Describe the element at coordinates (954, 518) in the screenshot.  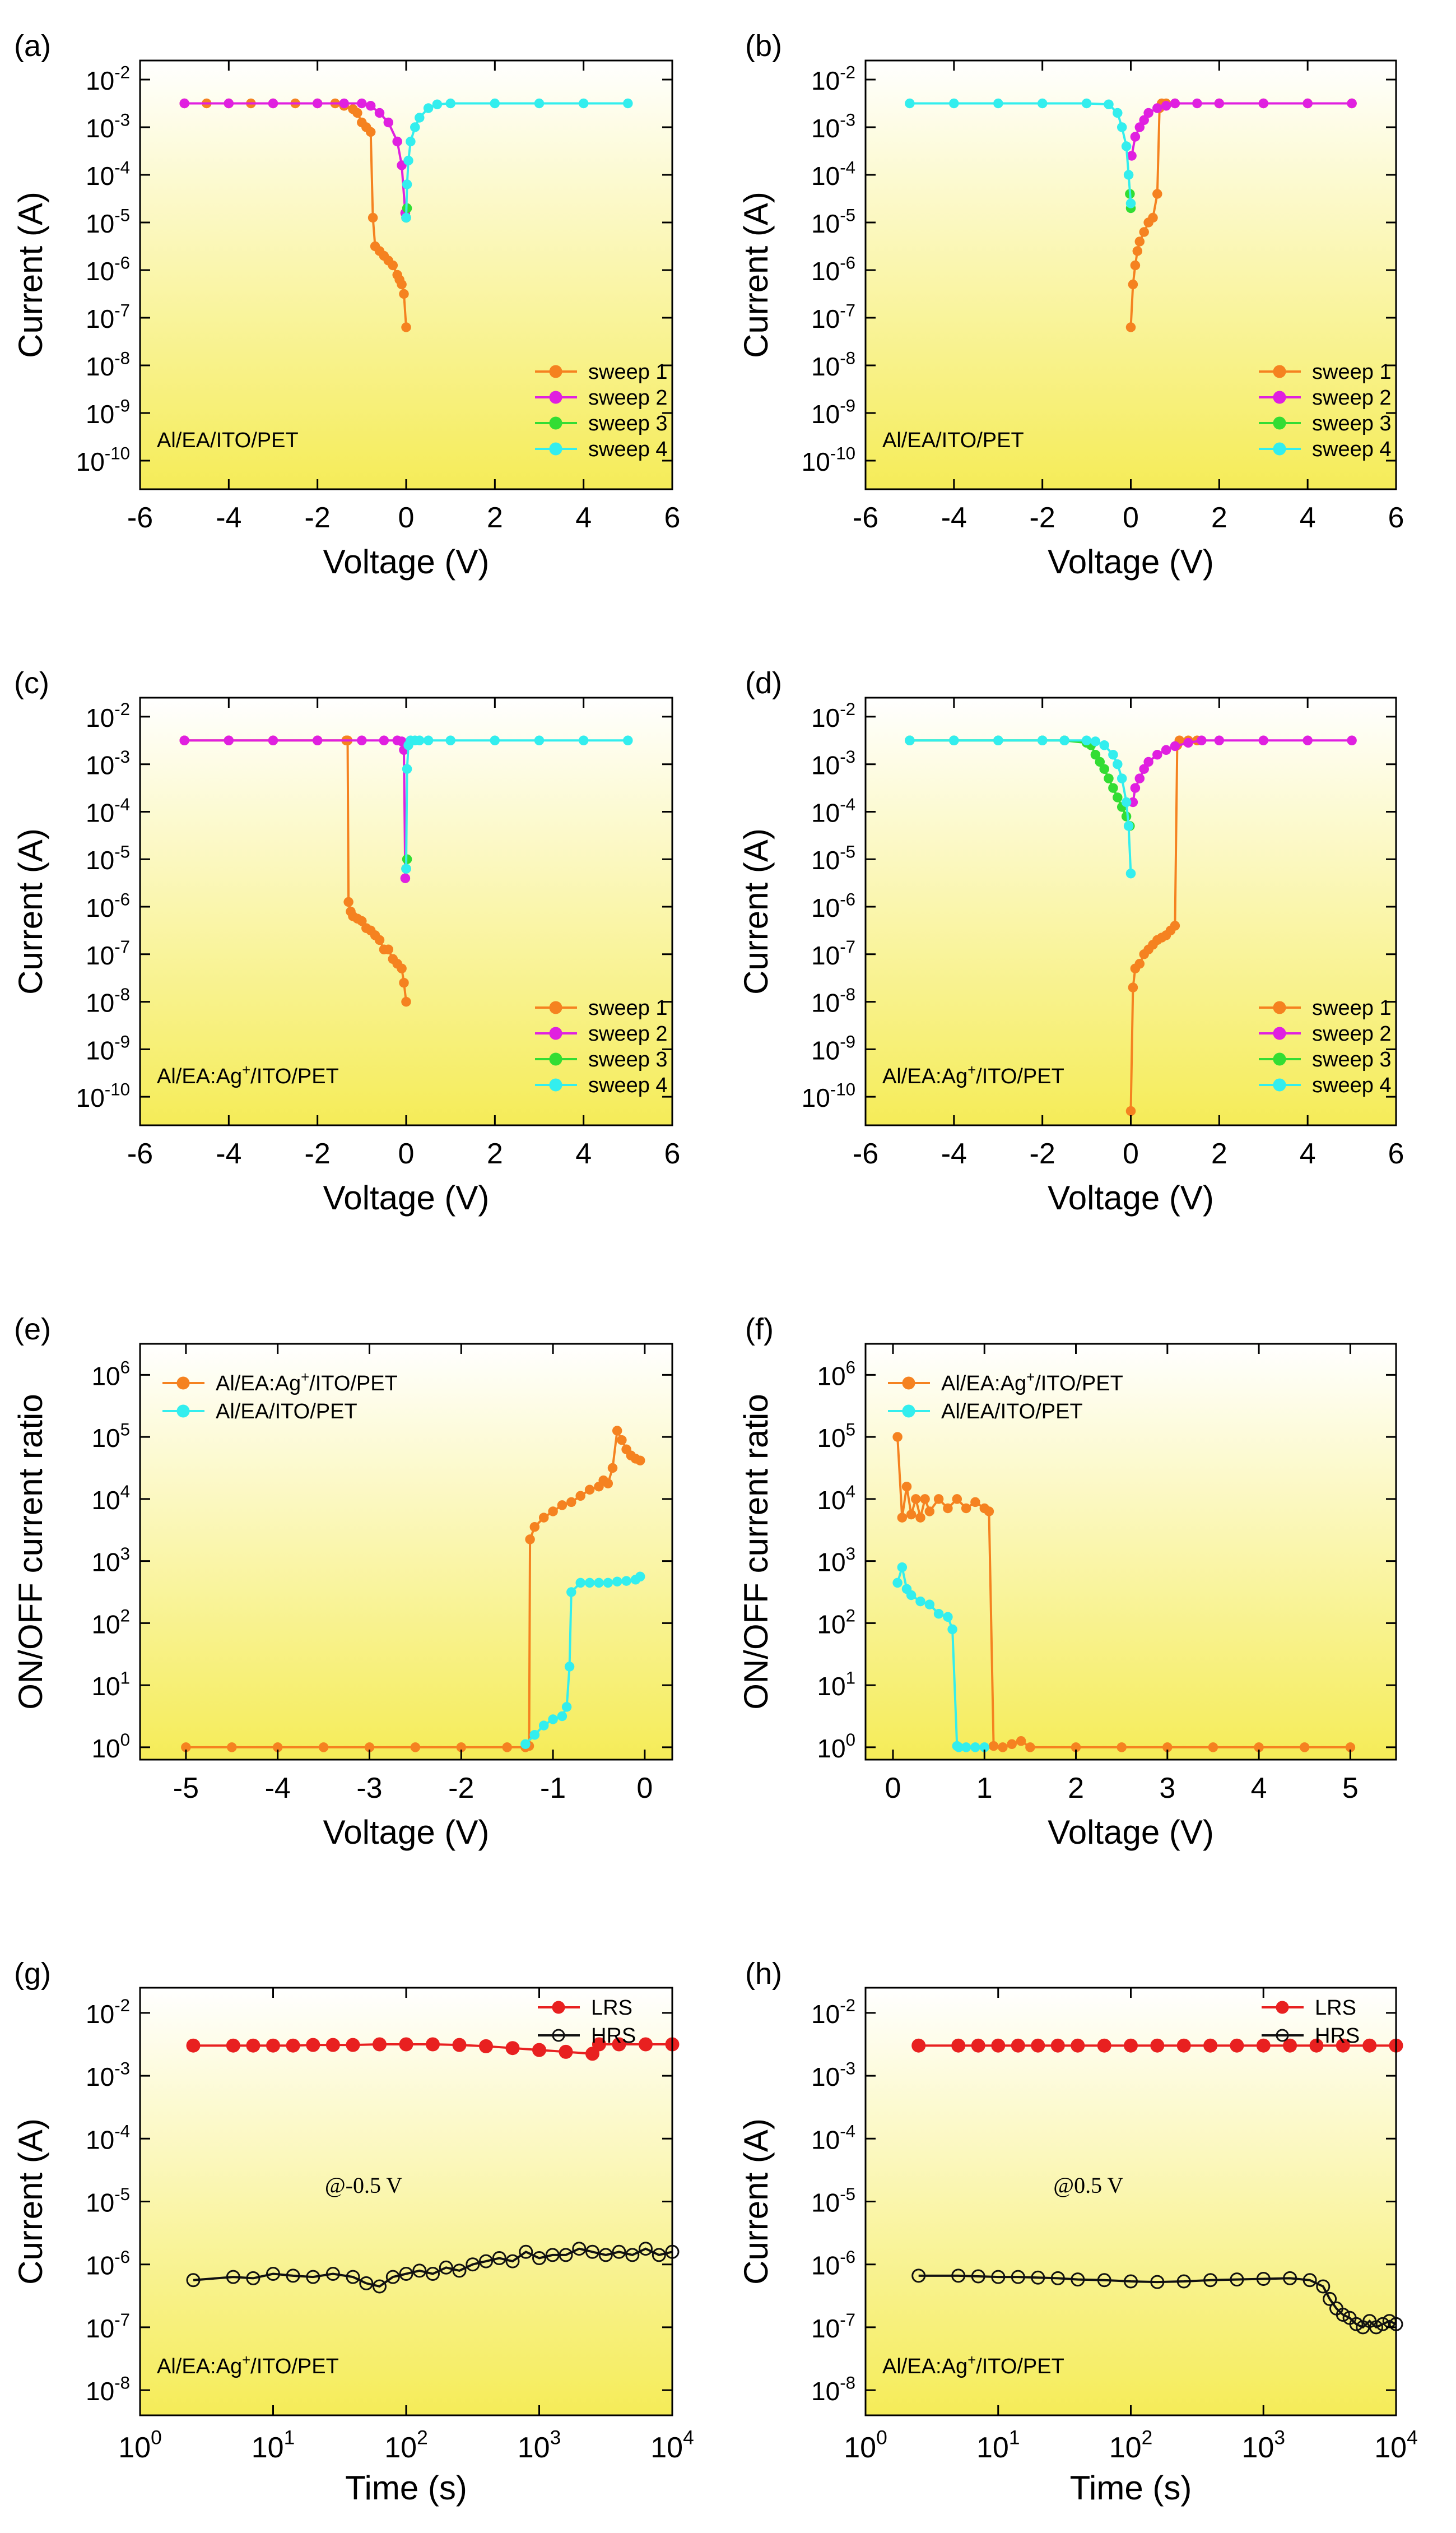
I see `x-tick-label: -4` at that location.